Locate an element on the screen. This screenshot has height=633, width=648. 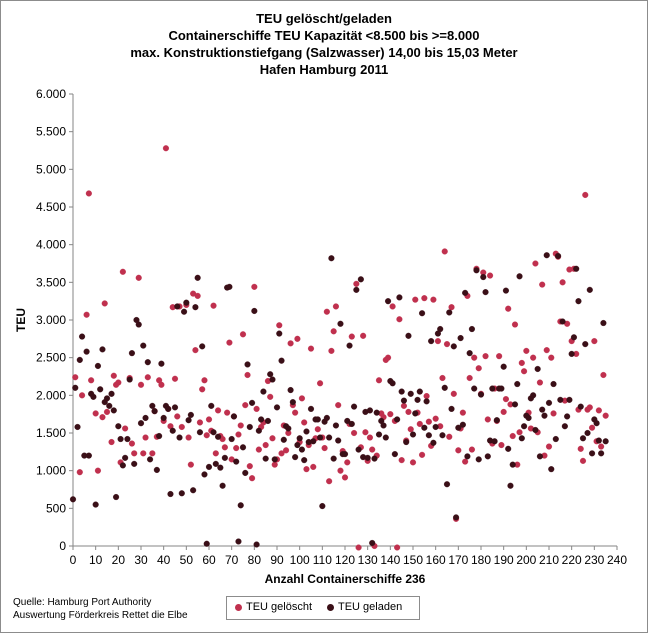
x-tick-label: 50 is located at coordinates (187, 560).